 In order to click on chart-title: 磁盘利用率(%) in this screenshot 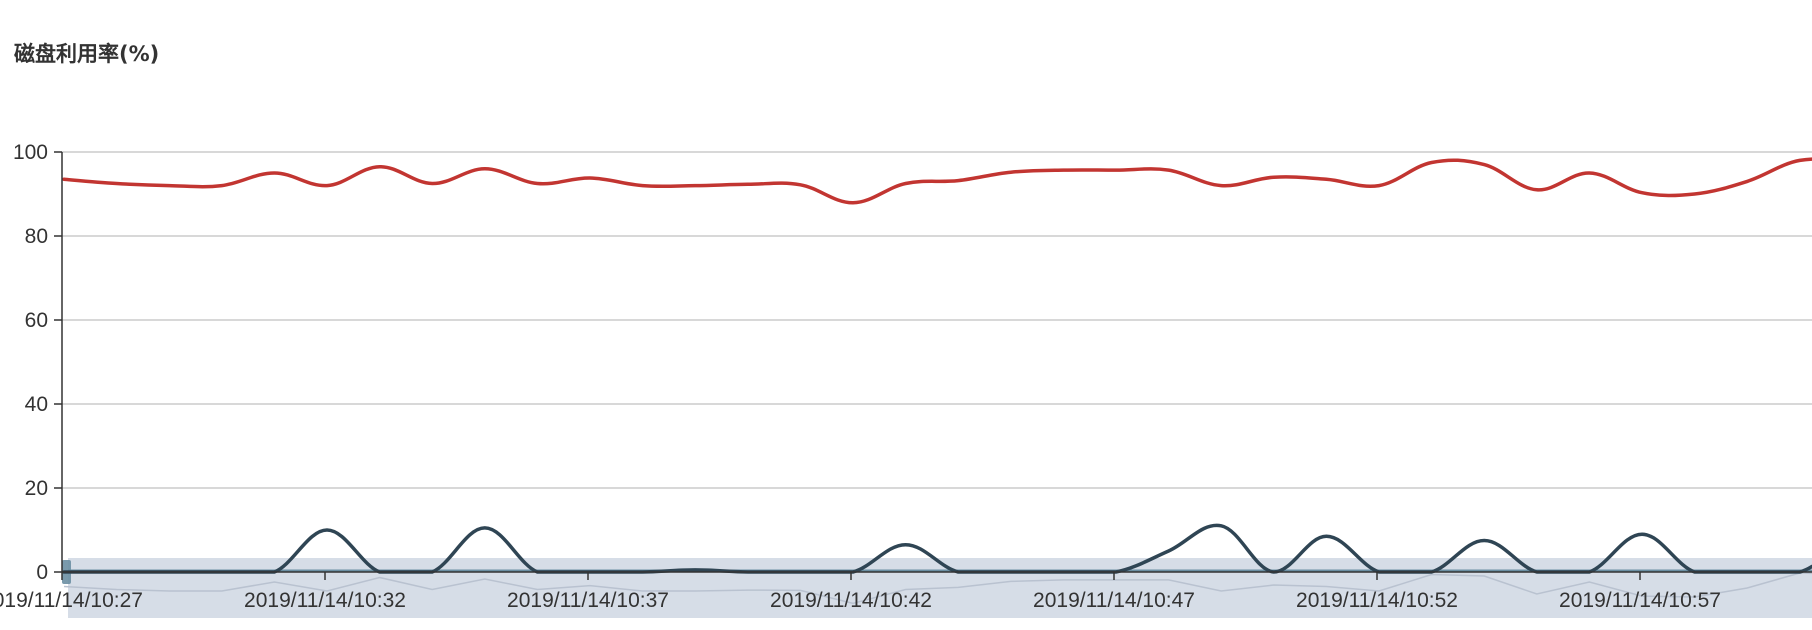, I will do `click(87, 54)`.